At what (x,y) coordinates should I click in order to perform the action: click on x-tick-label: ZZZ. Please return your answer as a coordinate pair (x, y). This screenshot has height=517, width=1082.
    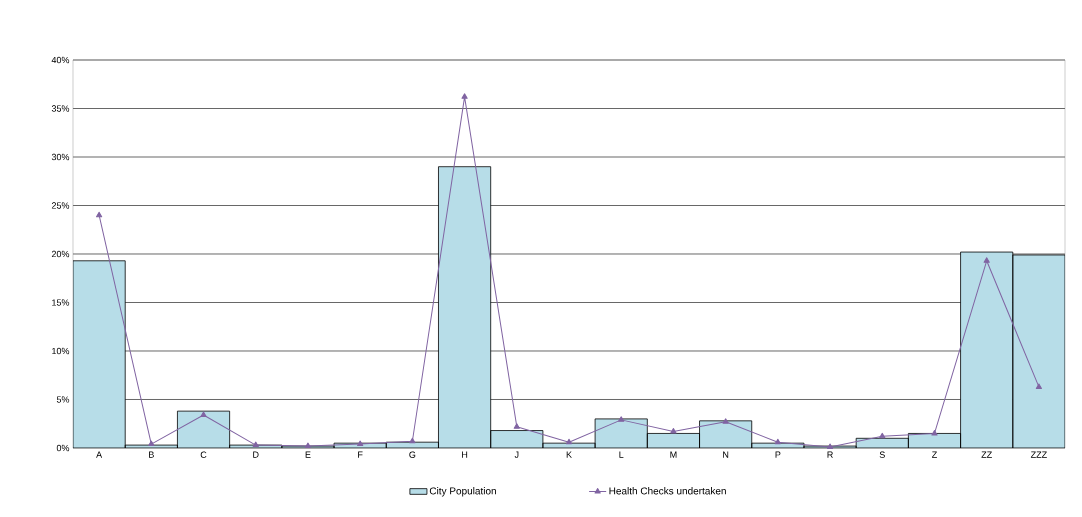
    Looking at the image, I should click on (1038, 454).